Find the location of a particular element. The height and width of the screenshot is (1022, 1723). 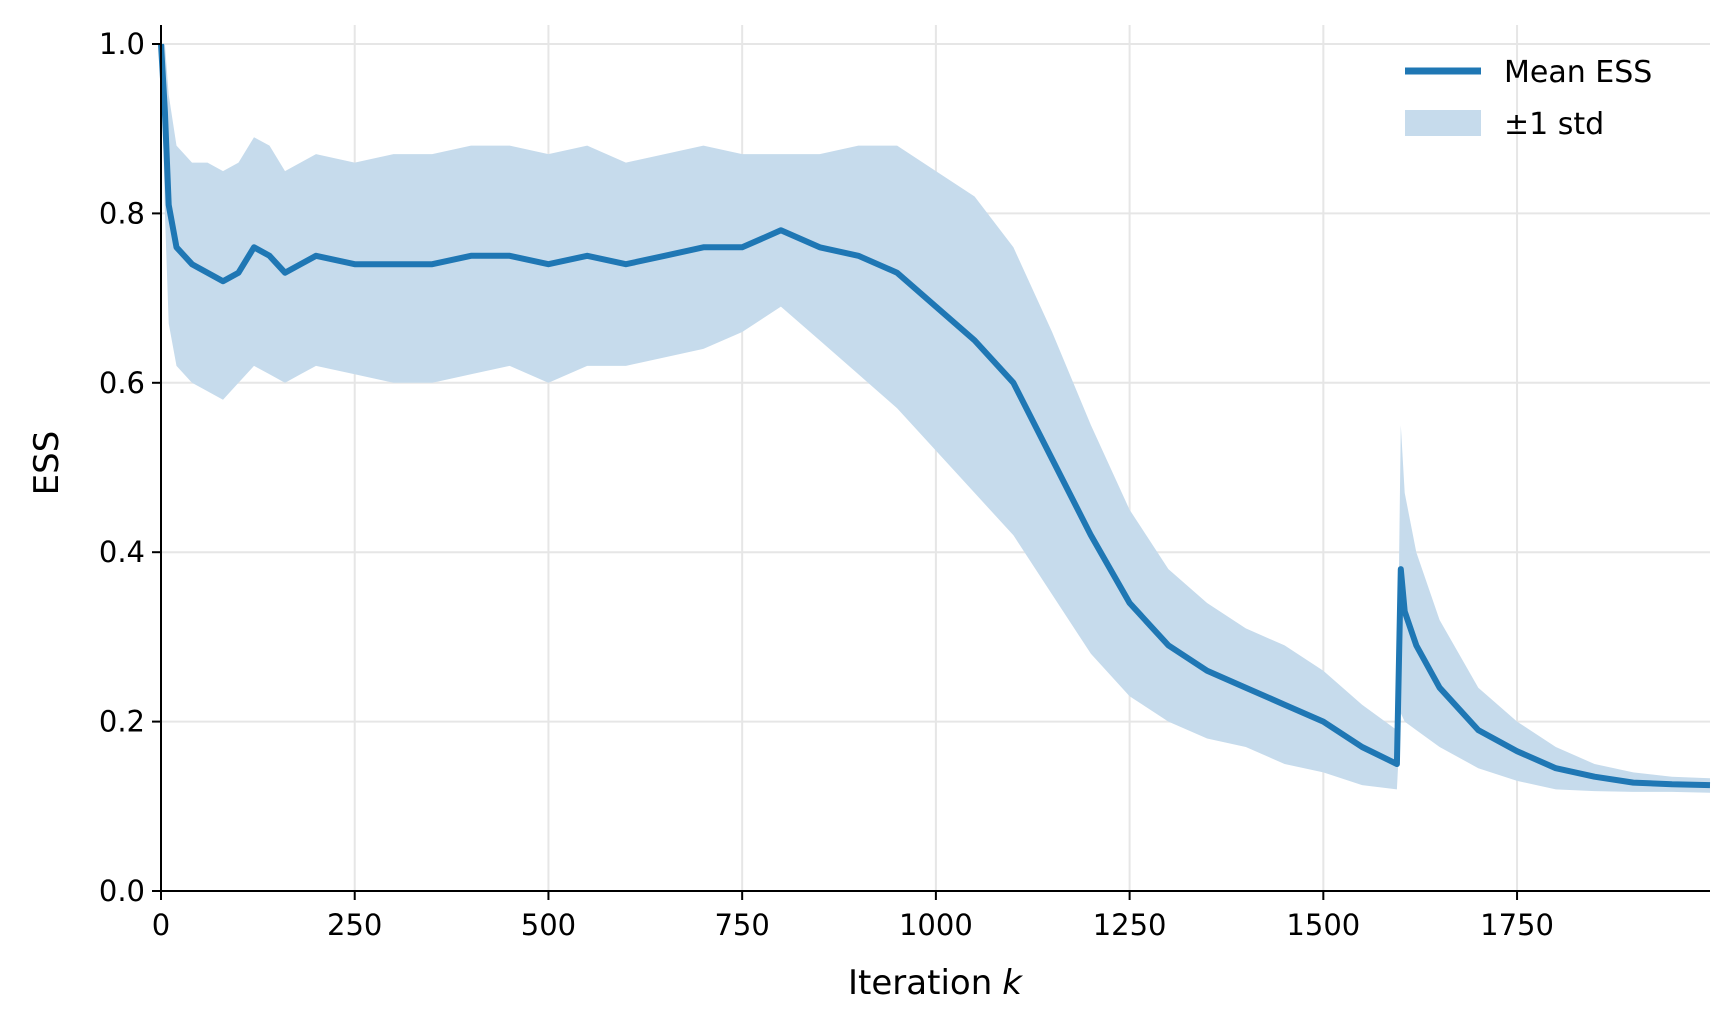

x-tick-label: 1250 is located at coordinates (1130, 925).